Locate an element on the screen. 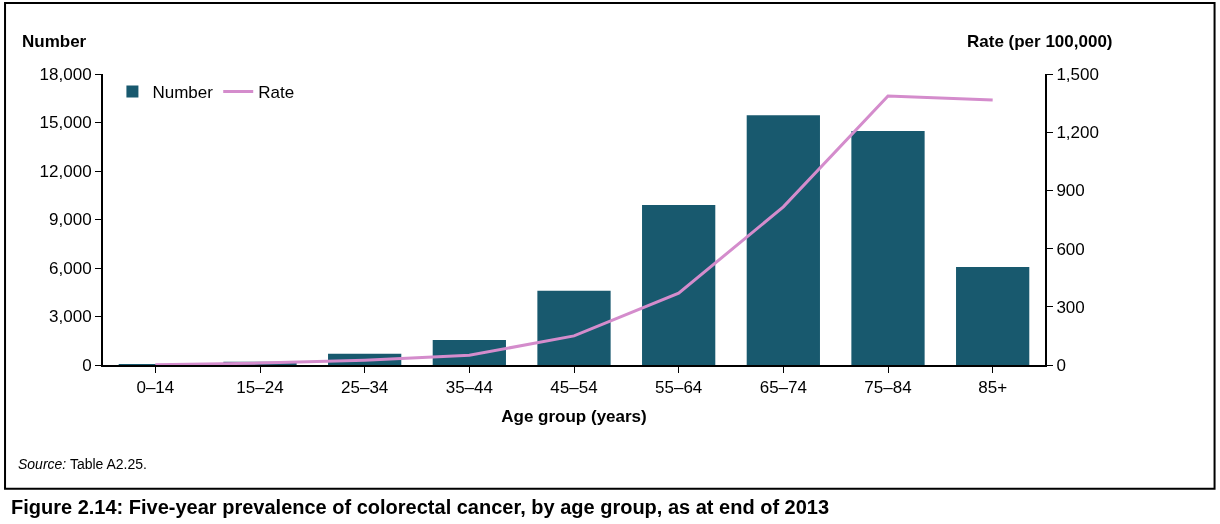 The width and height of the screenshot is (1220, 524). x-tick-label: 0–14 is located at coordinates (155, 388).